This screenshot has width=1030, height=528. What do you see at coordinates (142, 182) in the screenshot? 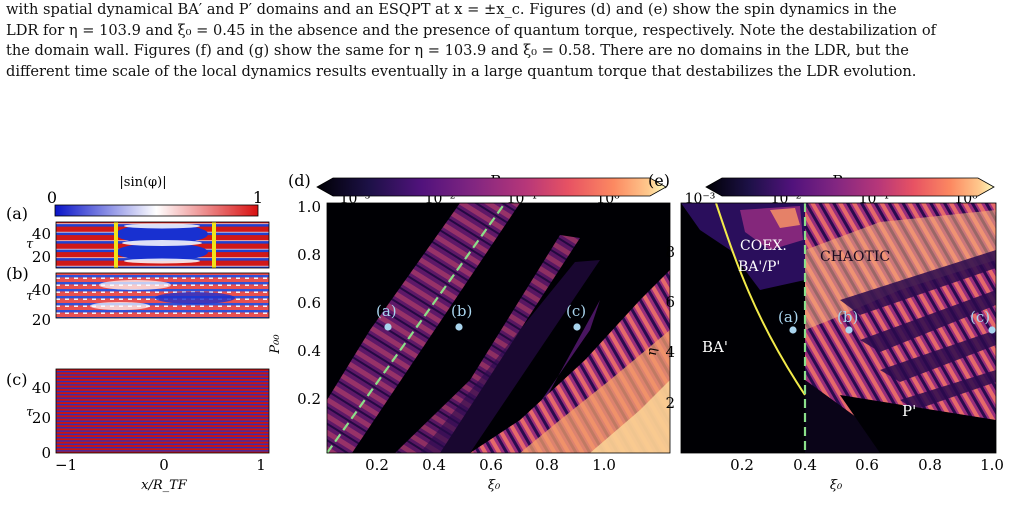
I see `colorbar-title-left: |sin(φ)|` at bounding box center [142, 182].